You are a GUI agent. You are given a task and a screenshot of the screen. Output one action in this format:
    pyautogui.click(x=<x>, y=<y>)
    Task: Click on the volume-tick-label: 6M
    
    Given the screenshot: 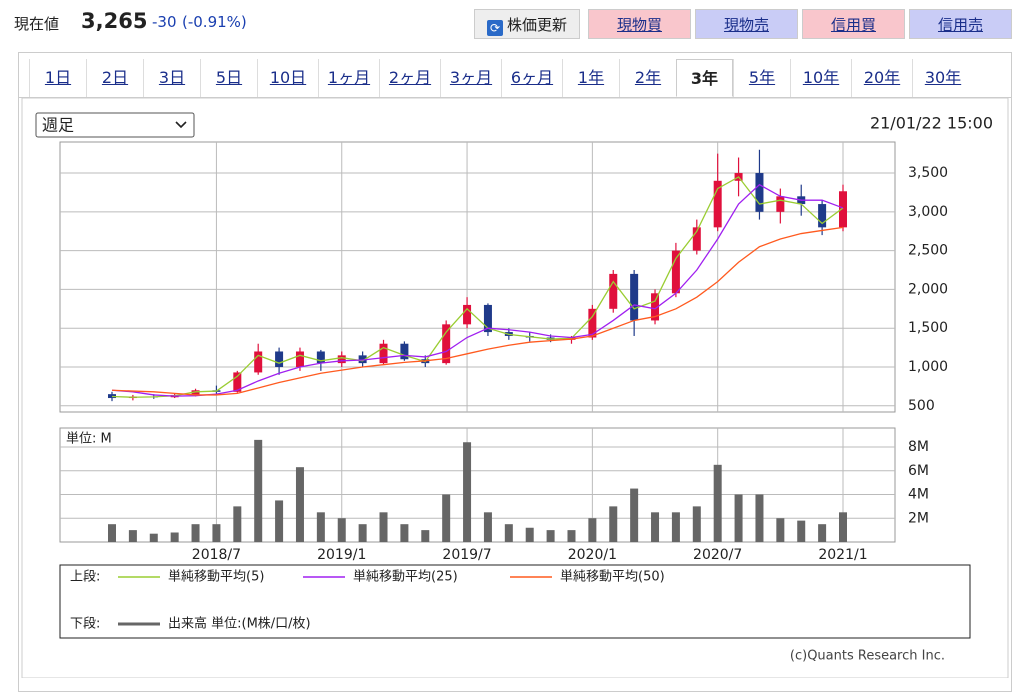 What is the action you would take?
    pyautogui.click(x=918, y=471)
    